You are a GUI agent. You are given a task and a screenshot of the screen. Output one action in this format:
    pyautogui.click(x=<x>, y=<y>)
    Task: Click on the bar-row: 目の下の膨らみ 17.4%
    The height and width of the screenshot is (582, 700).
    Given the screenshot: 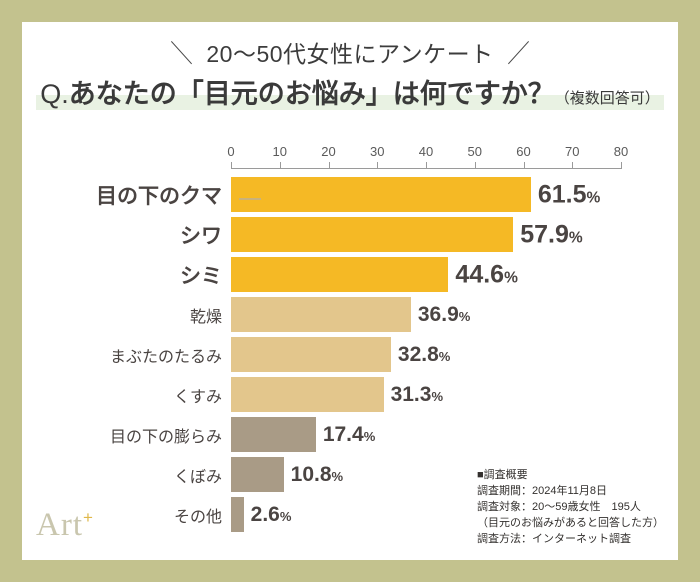 What is the action you would take?
    pyautogui.click(x=394, y=434)
    